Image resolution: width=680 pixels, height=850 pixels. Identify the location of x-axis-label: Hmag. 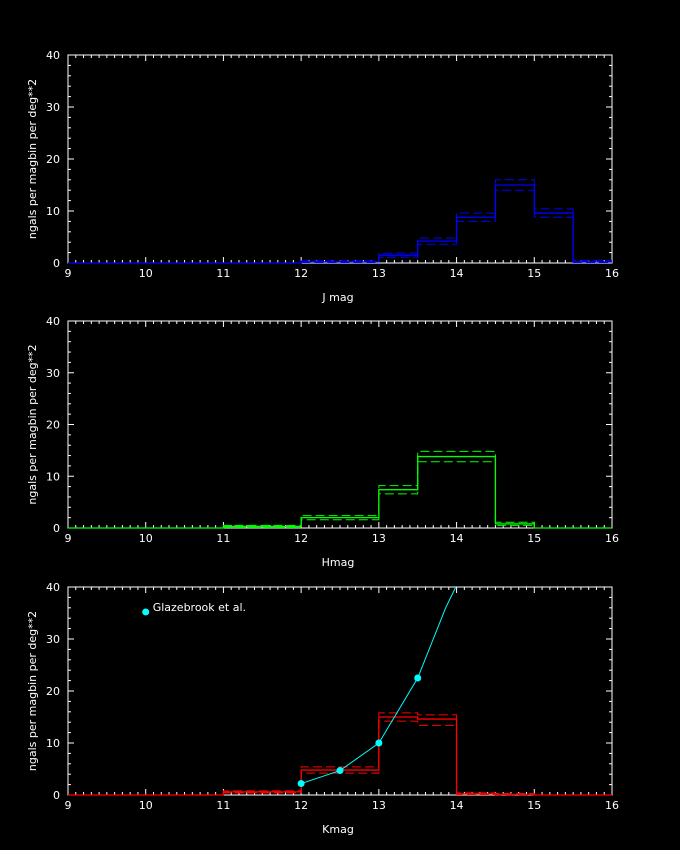
(338, 562).